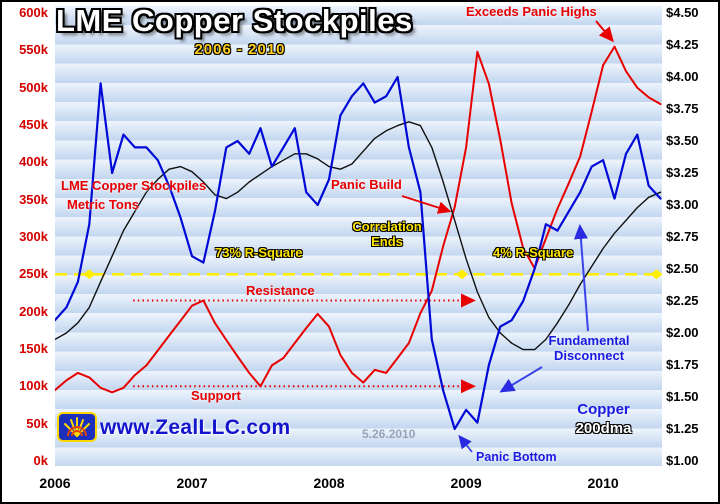 The width and height of the screenshot is (720, 504). Describe the element at coordinates (33, 348) in the screenshot. I see `left-axis-tick-150k: 150k` at that location.